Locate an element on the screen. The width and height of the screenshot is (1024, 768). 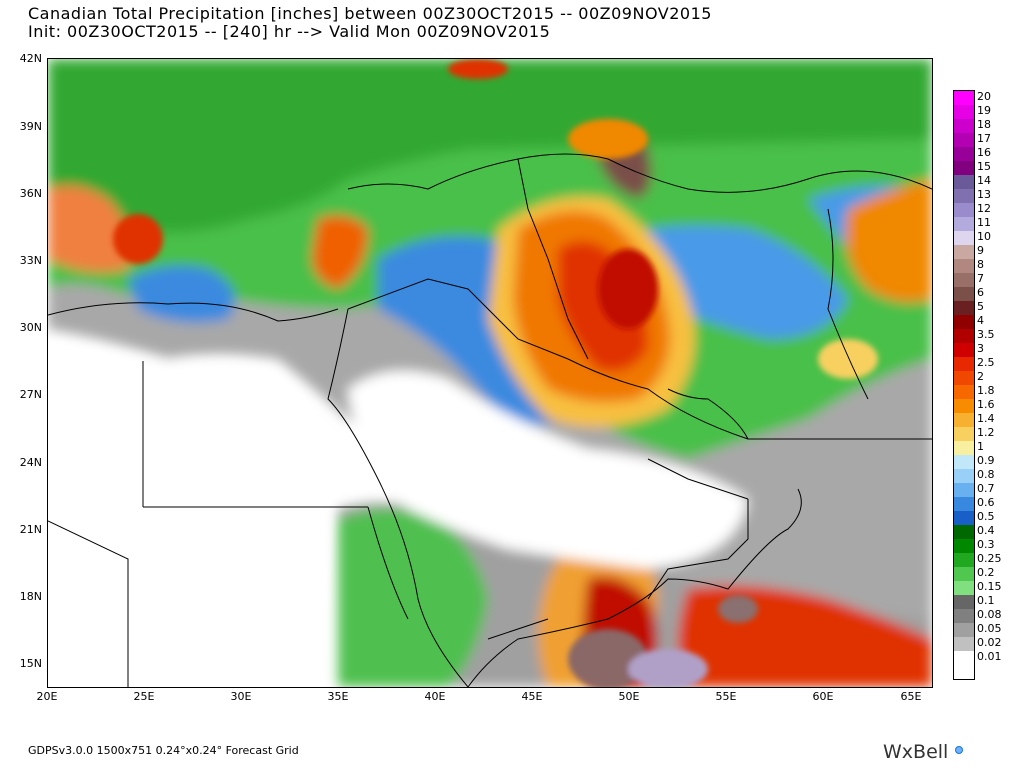
legend-label: 1 is located at coordinates (980, 446).